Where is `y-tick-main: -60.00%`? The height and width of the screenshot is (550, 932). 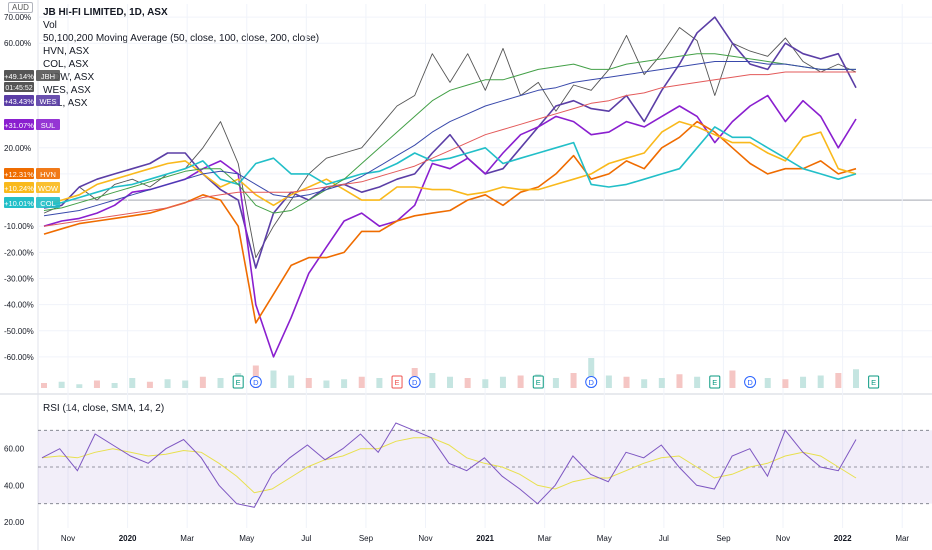 y-tick-main: -60.00% is located at coordinates (19, 357).